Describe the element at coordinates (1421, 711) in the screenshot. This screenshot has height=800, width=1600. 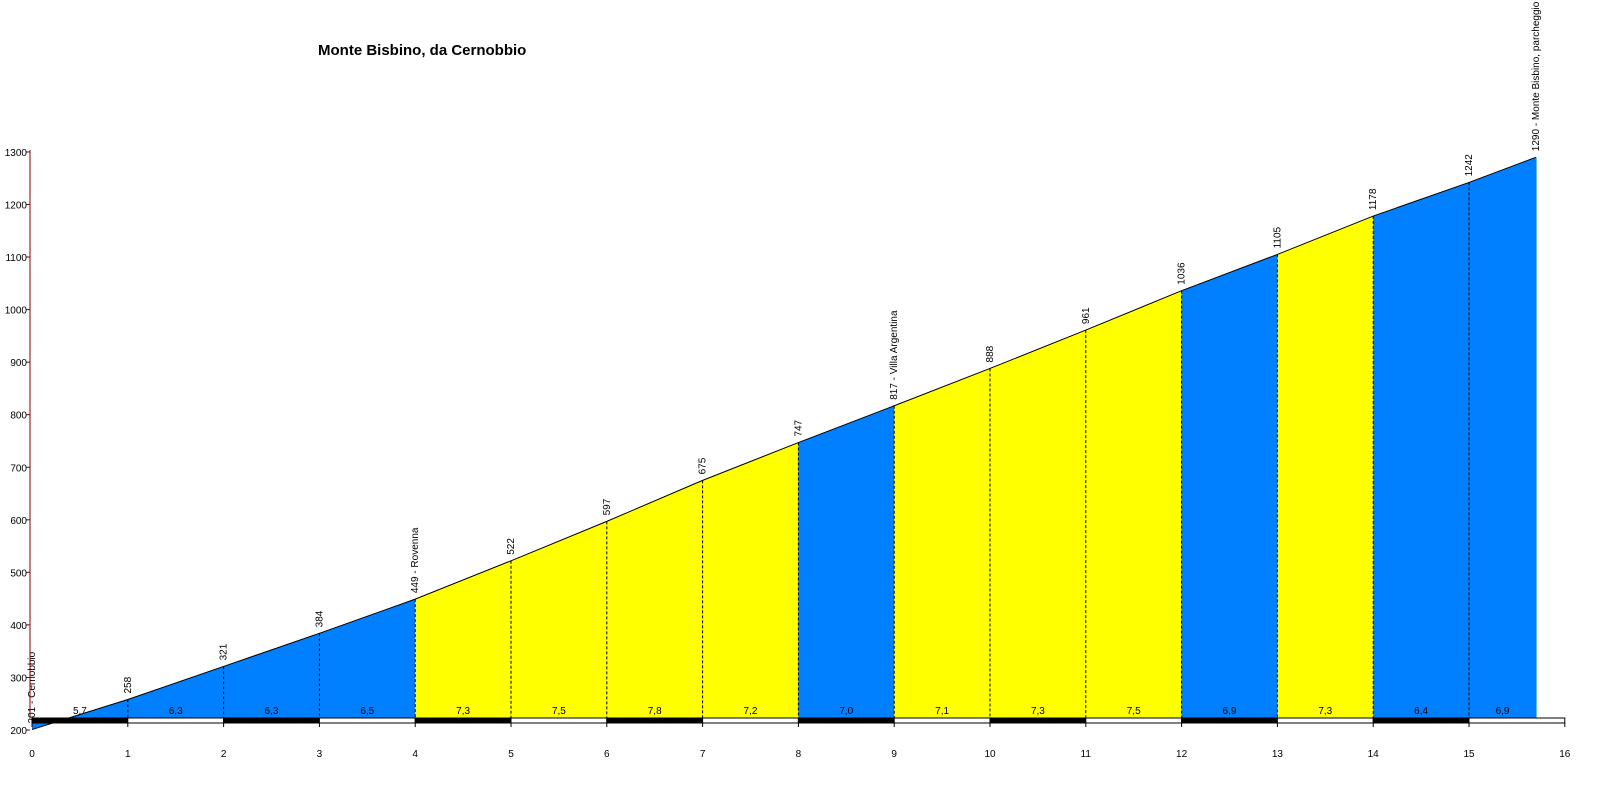
I see `gradient-label: 6,4` at that location.